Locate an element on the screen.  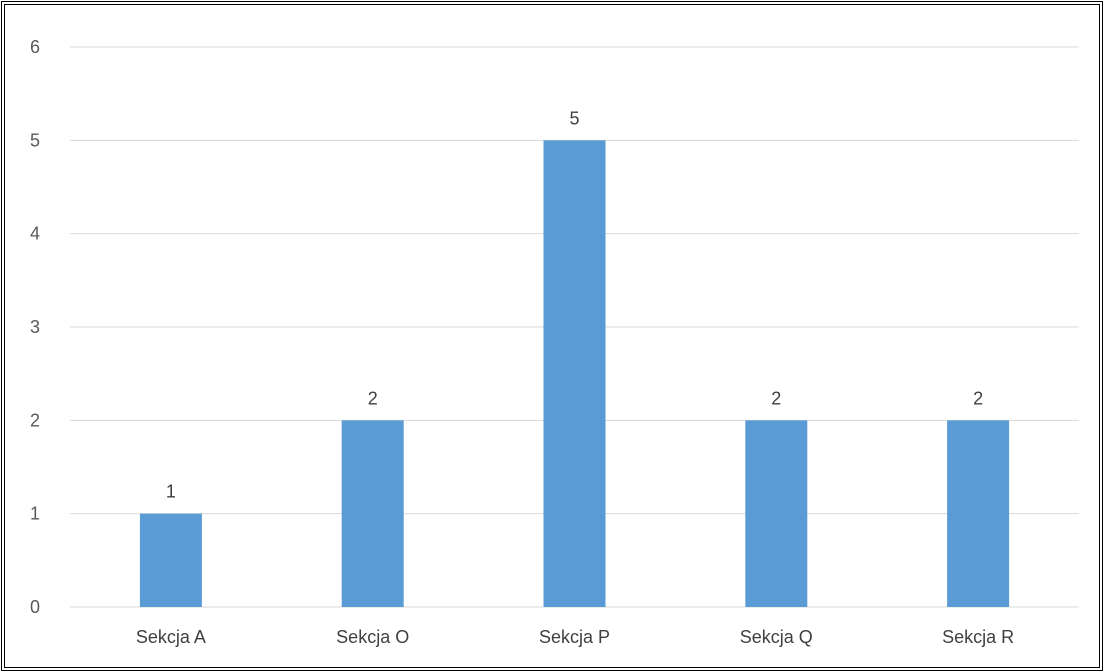
x-axis-category-labels: Sekcja A Sekcja O Sekcja P Sekcja Q Sekcja R is located at coordinates (575, 637).